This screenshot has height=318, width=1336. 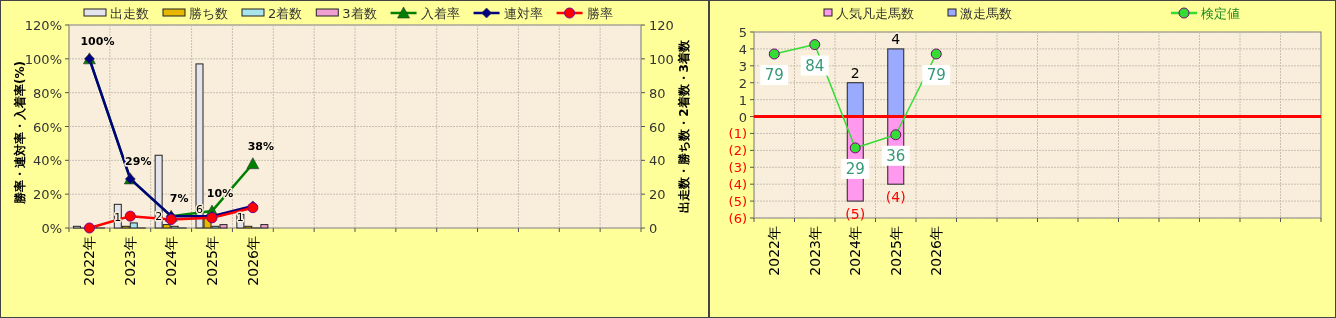 What do you see at coordinates (986, 13) in the screenshot?
I see `legend-label: 激走馬数` at bounding box center [986, 13].